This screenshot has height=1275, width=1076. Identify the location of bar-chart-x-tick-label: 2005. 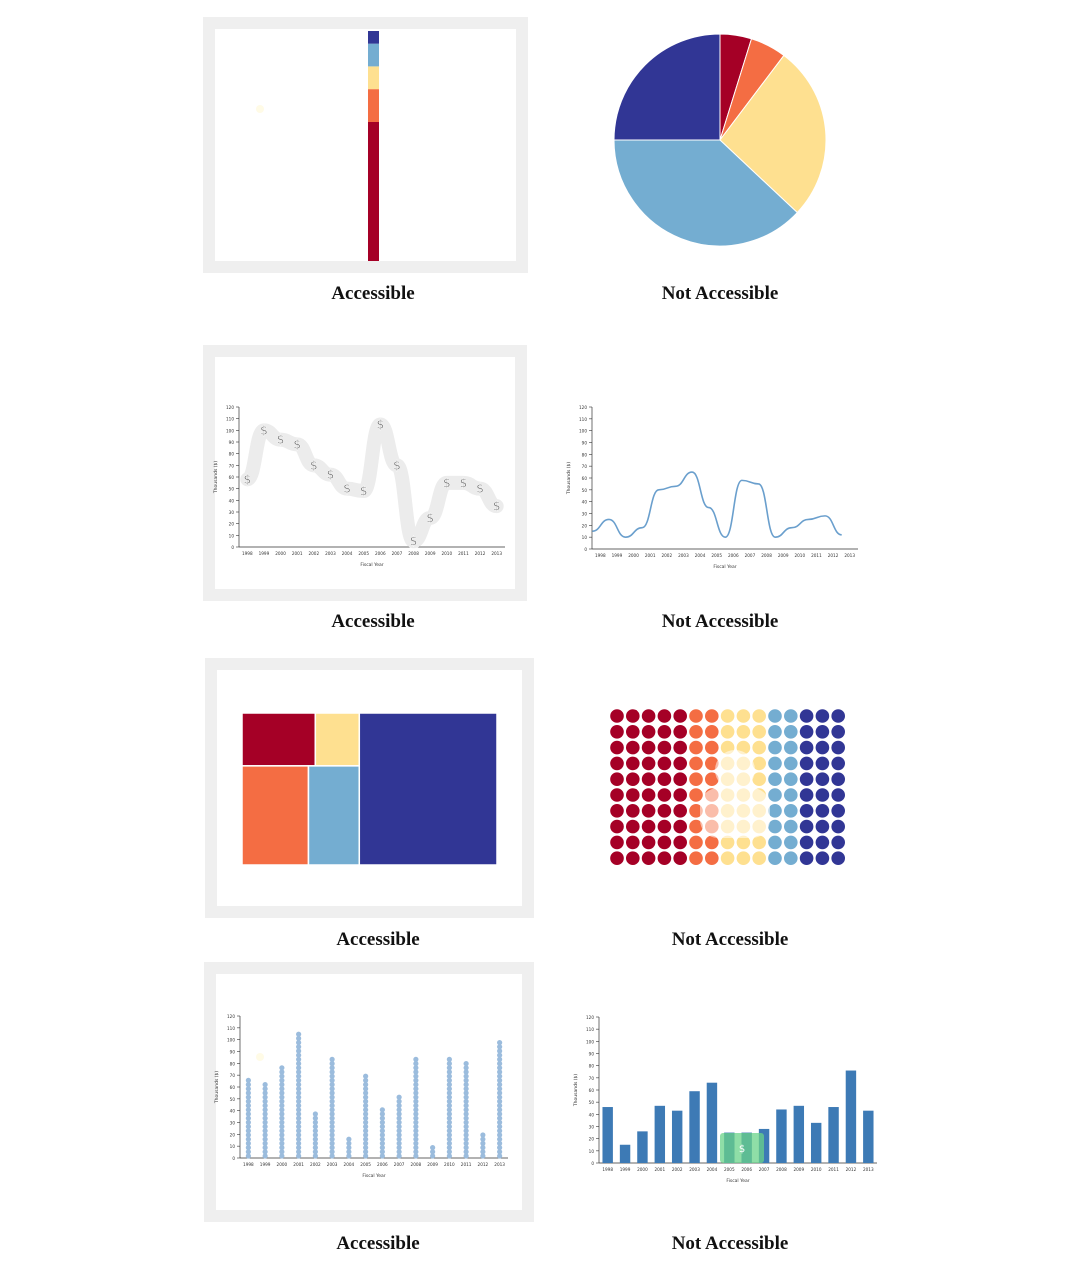
(729, 1169).